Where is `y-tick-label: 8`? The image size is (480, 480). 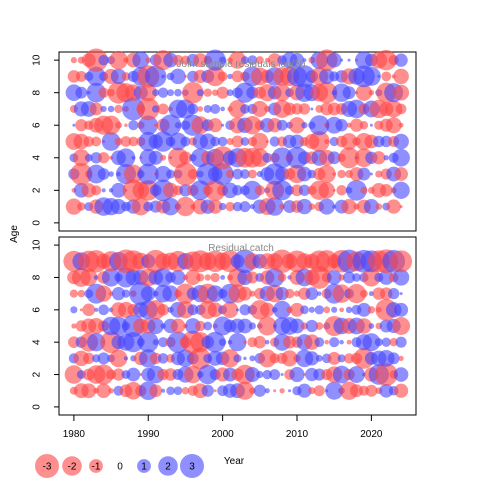
y-tick-label: 8 is located at coordinates (37, 92).